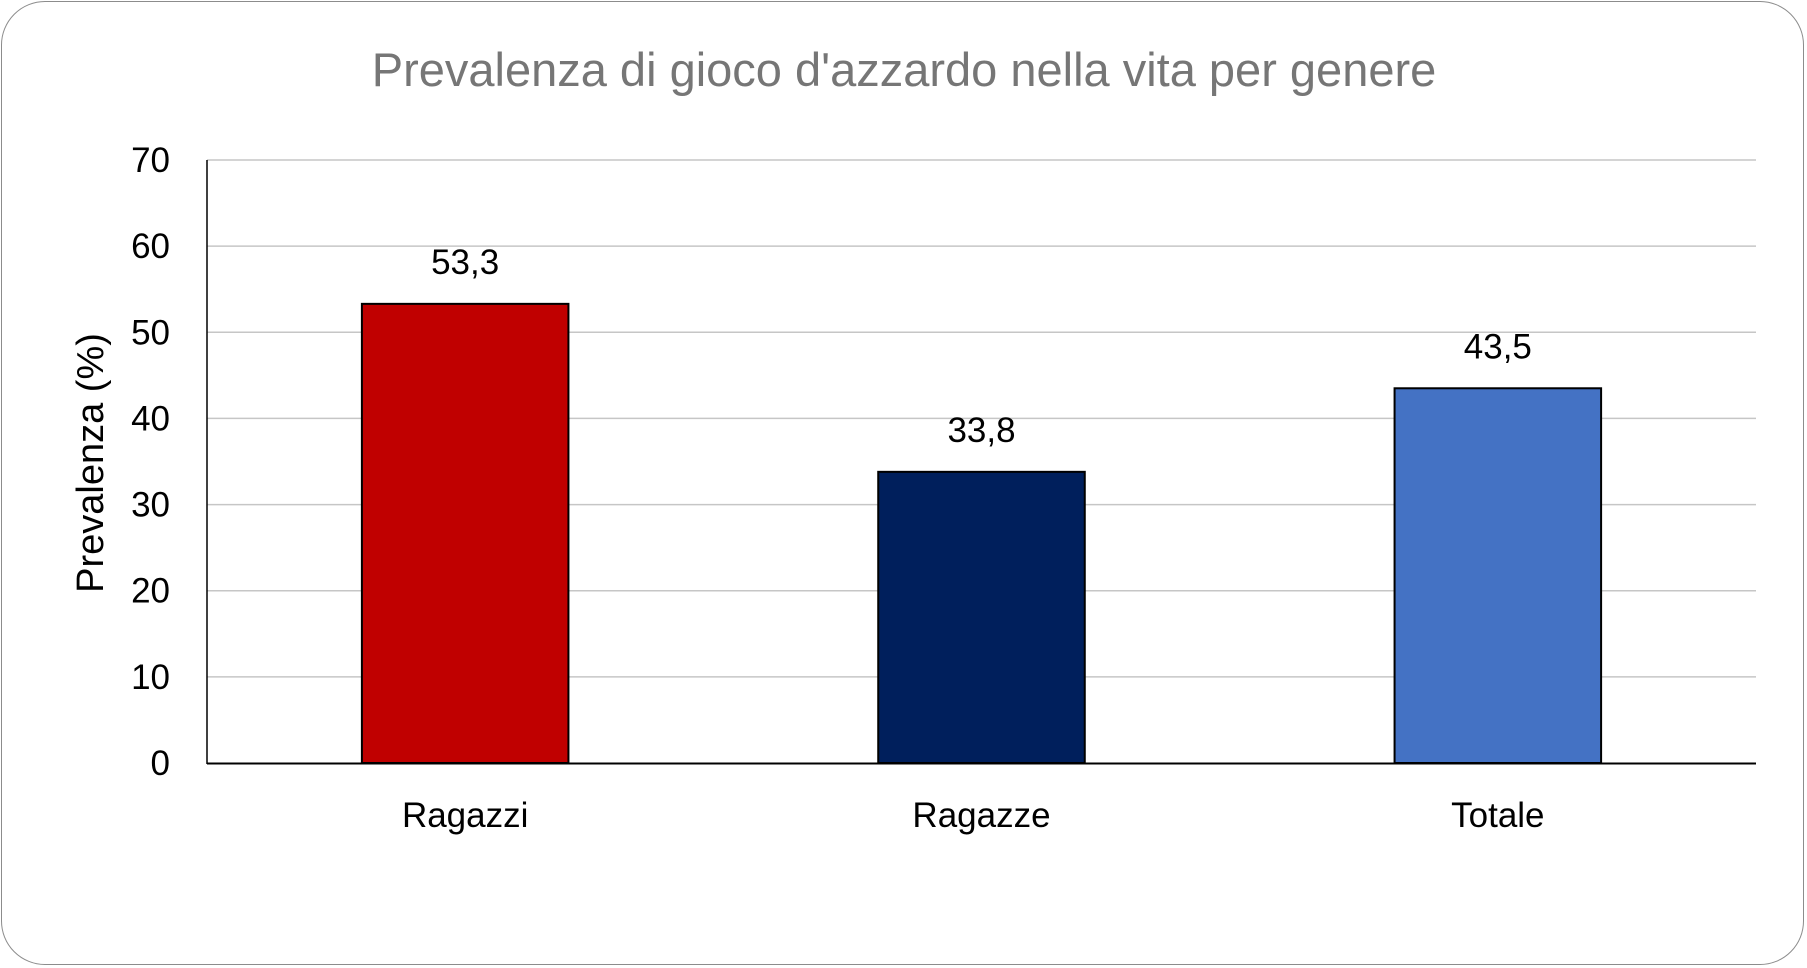 This screenshot has height=968, width=1807. What do you see at coordinates (150, 677) in the screenshot?
I see `y-tick-label: 10` at bounding box center [150, 677].